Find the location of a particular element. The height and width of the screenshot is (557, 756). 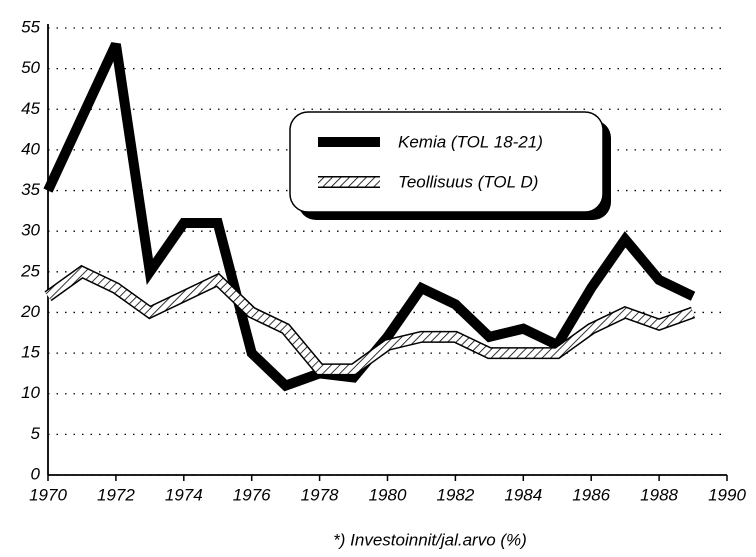

y-tick-label: 25 is located at coordinates (30, 270).